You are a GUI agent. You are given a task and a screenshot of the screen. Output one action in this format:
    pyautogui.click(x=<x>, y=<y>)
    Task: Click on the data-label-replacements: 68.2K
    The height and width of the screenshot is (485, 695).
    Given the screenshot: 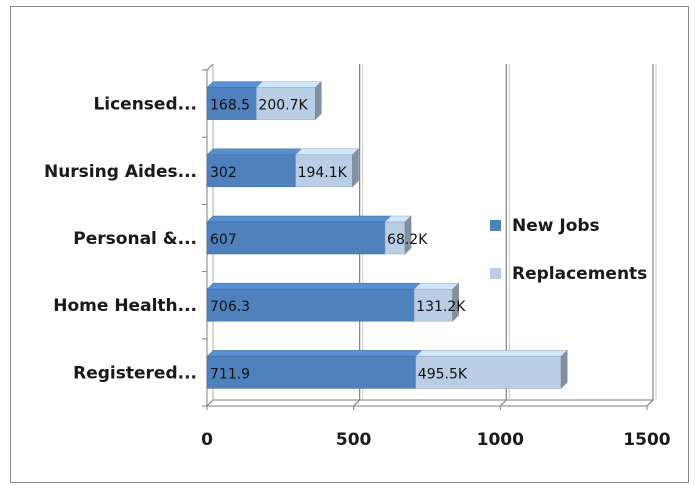 What is the action you would take?
    pyautogui.click(x=407, y=240)
    